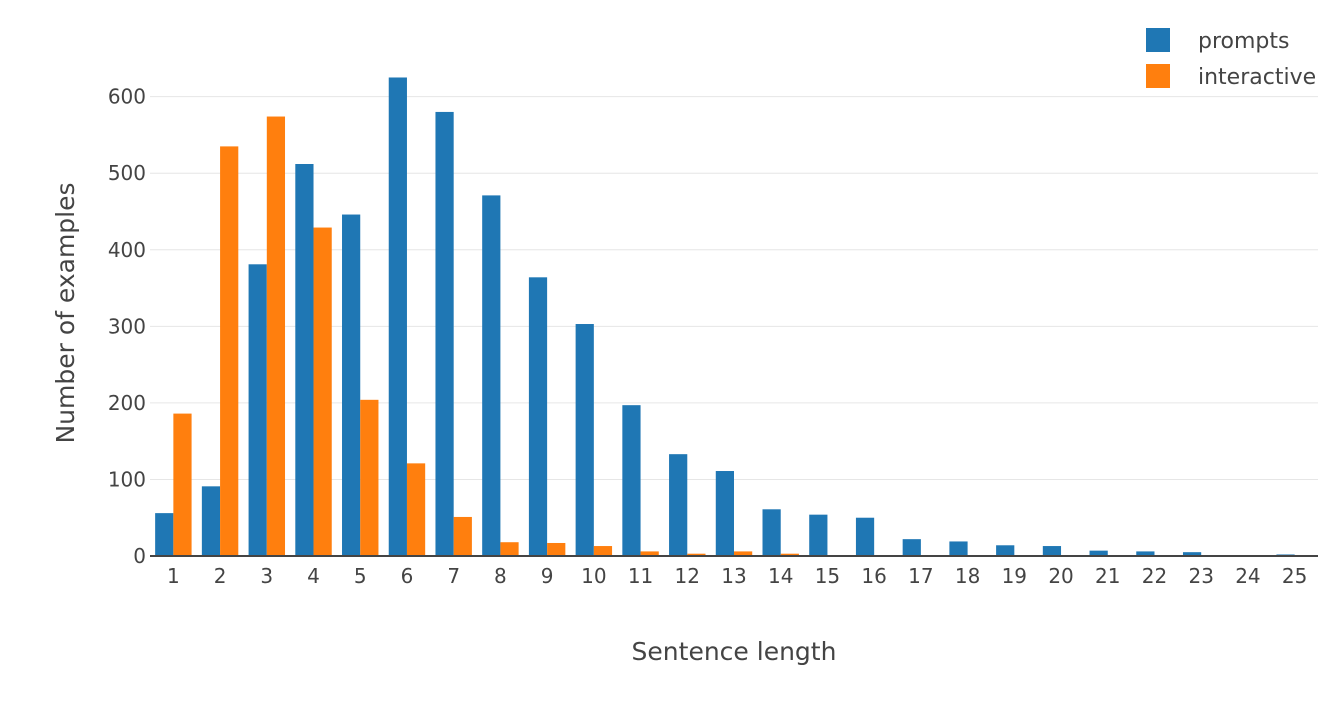  I want to click on y-tick-label: 300, so click(127, 326).